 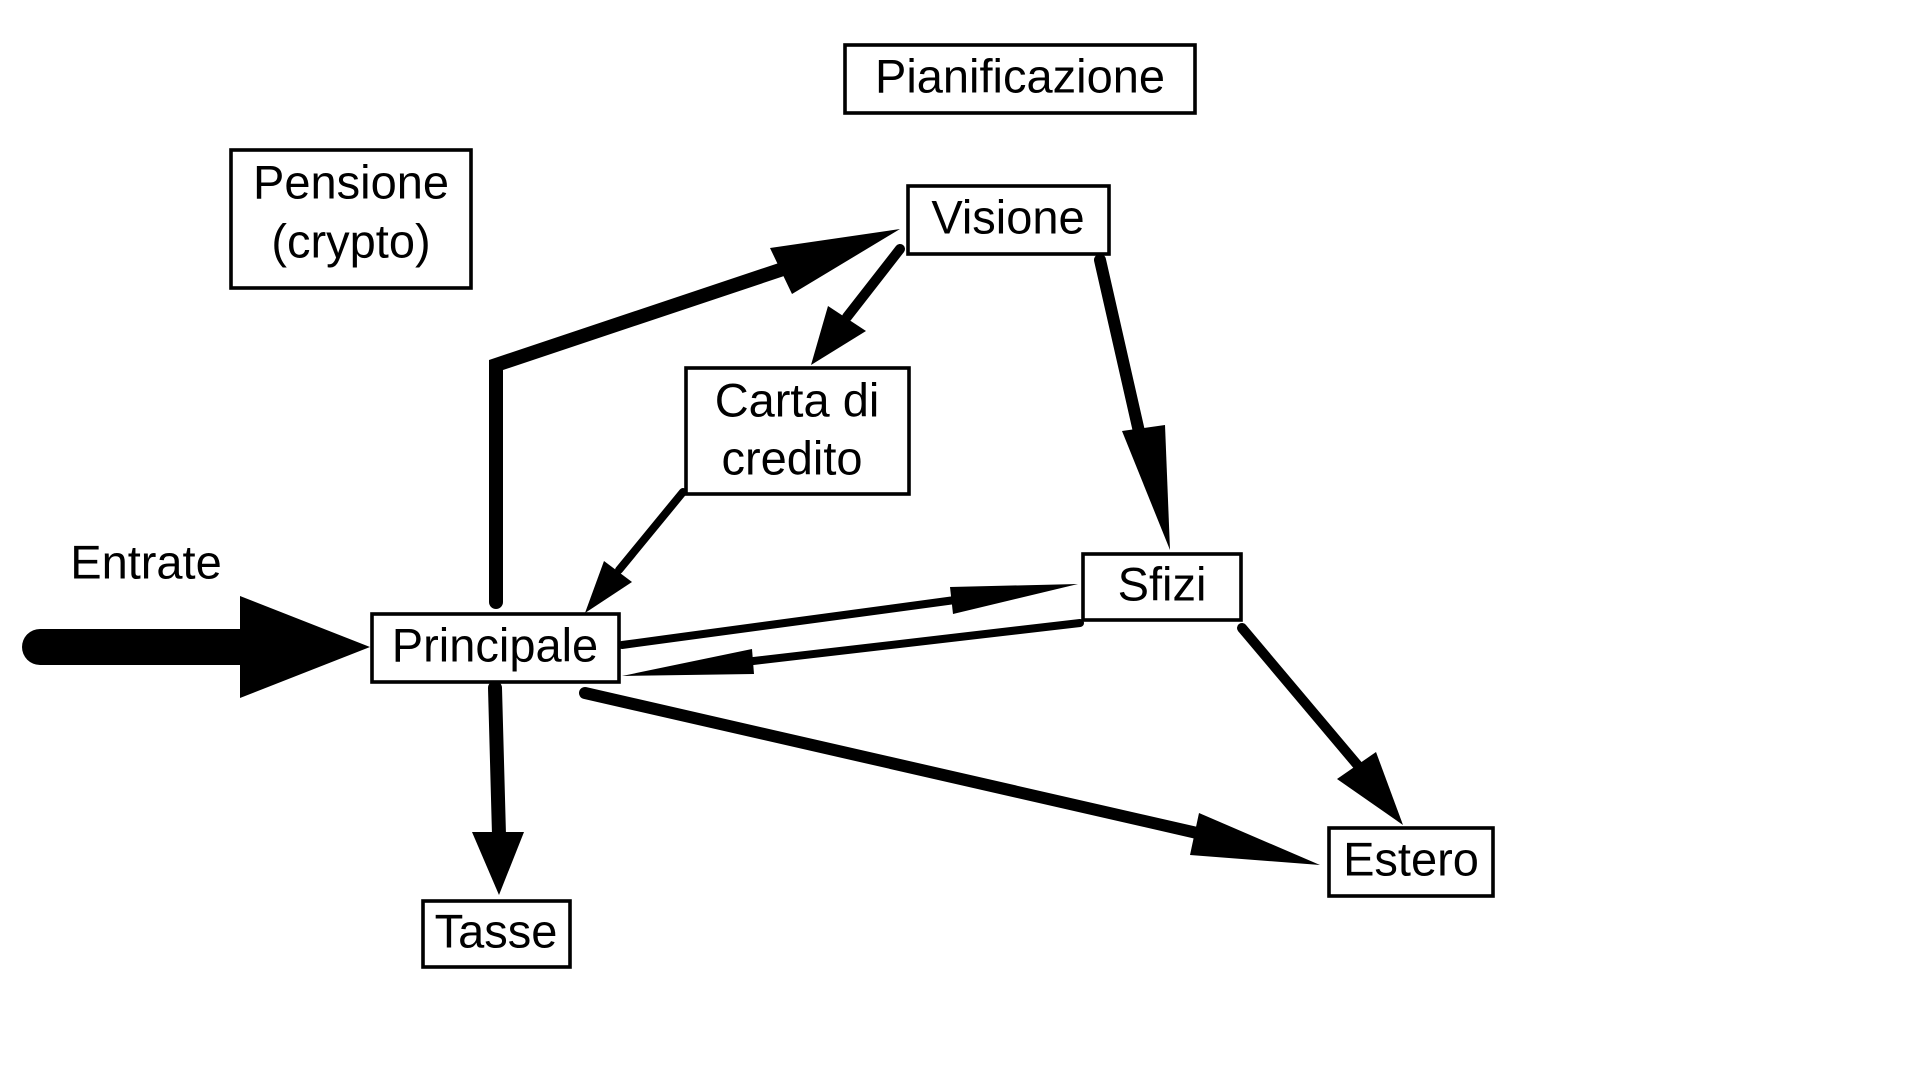 What do you see at coordinates (196, 647) in the screenshot?
I see `edge-entrate-to-principale` at bounding box center [196, 647].